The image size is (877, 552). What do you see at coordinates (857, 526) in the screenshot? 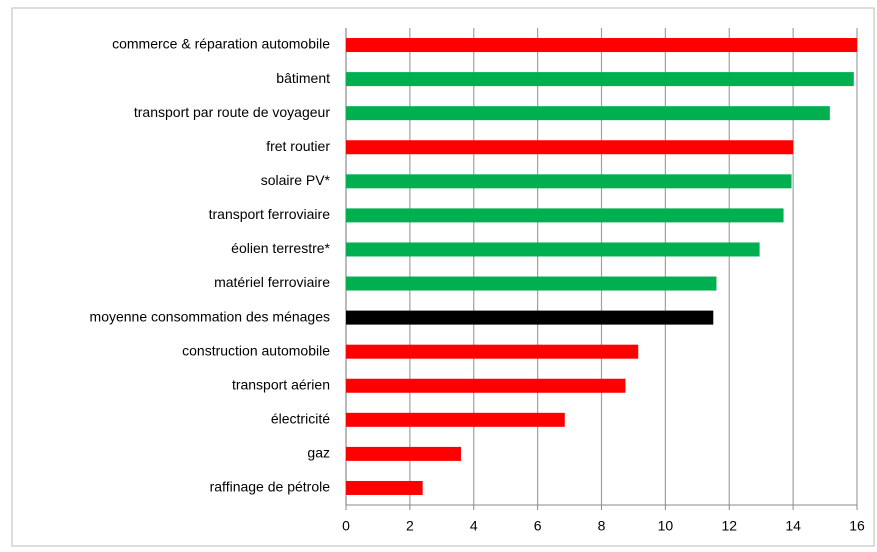
I see `x-tick-label: 16` at bounding box center [857, 526].